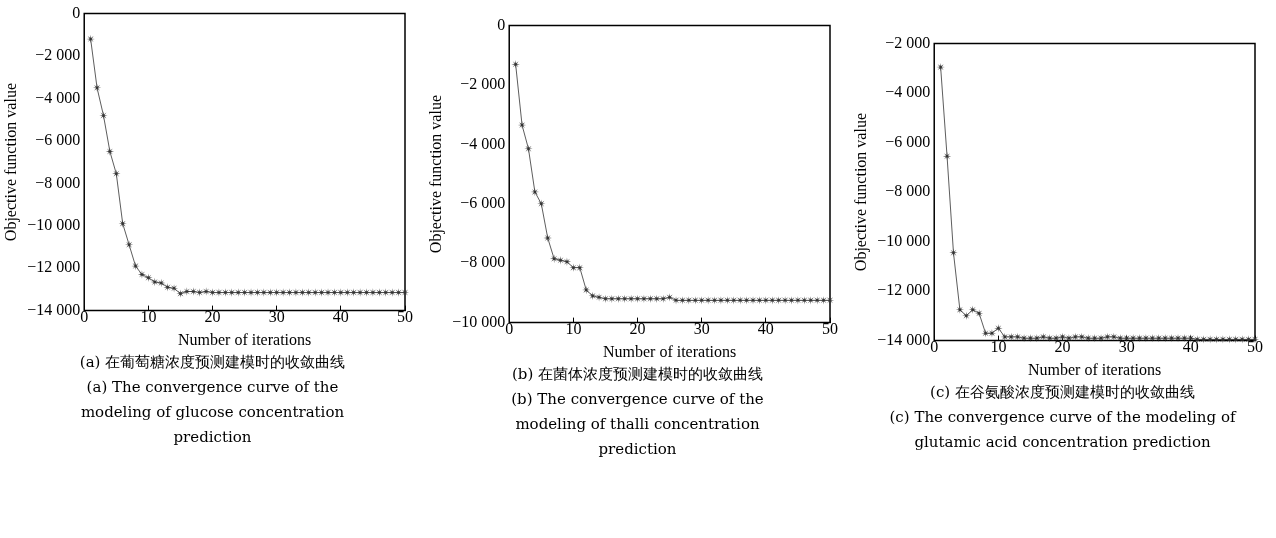  Describe the element at coordinates (637, 424) in the screenshot. I see `text: (b) The convergence curve of the modeling of thalli concentration prediction` at that location.